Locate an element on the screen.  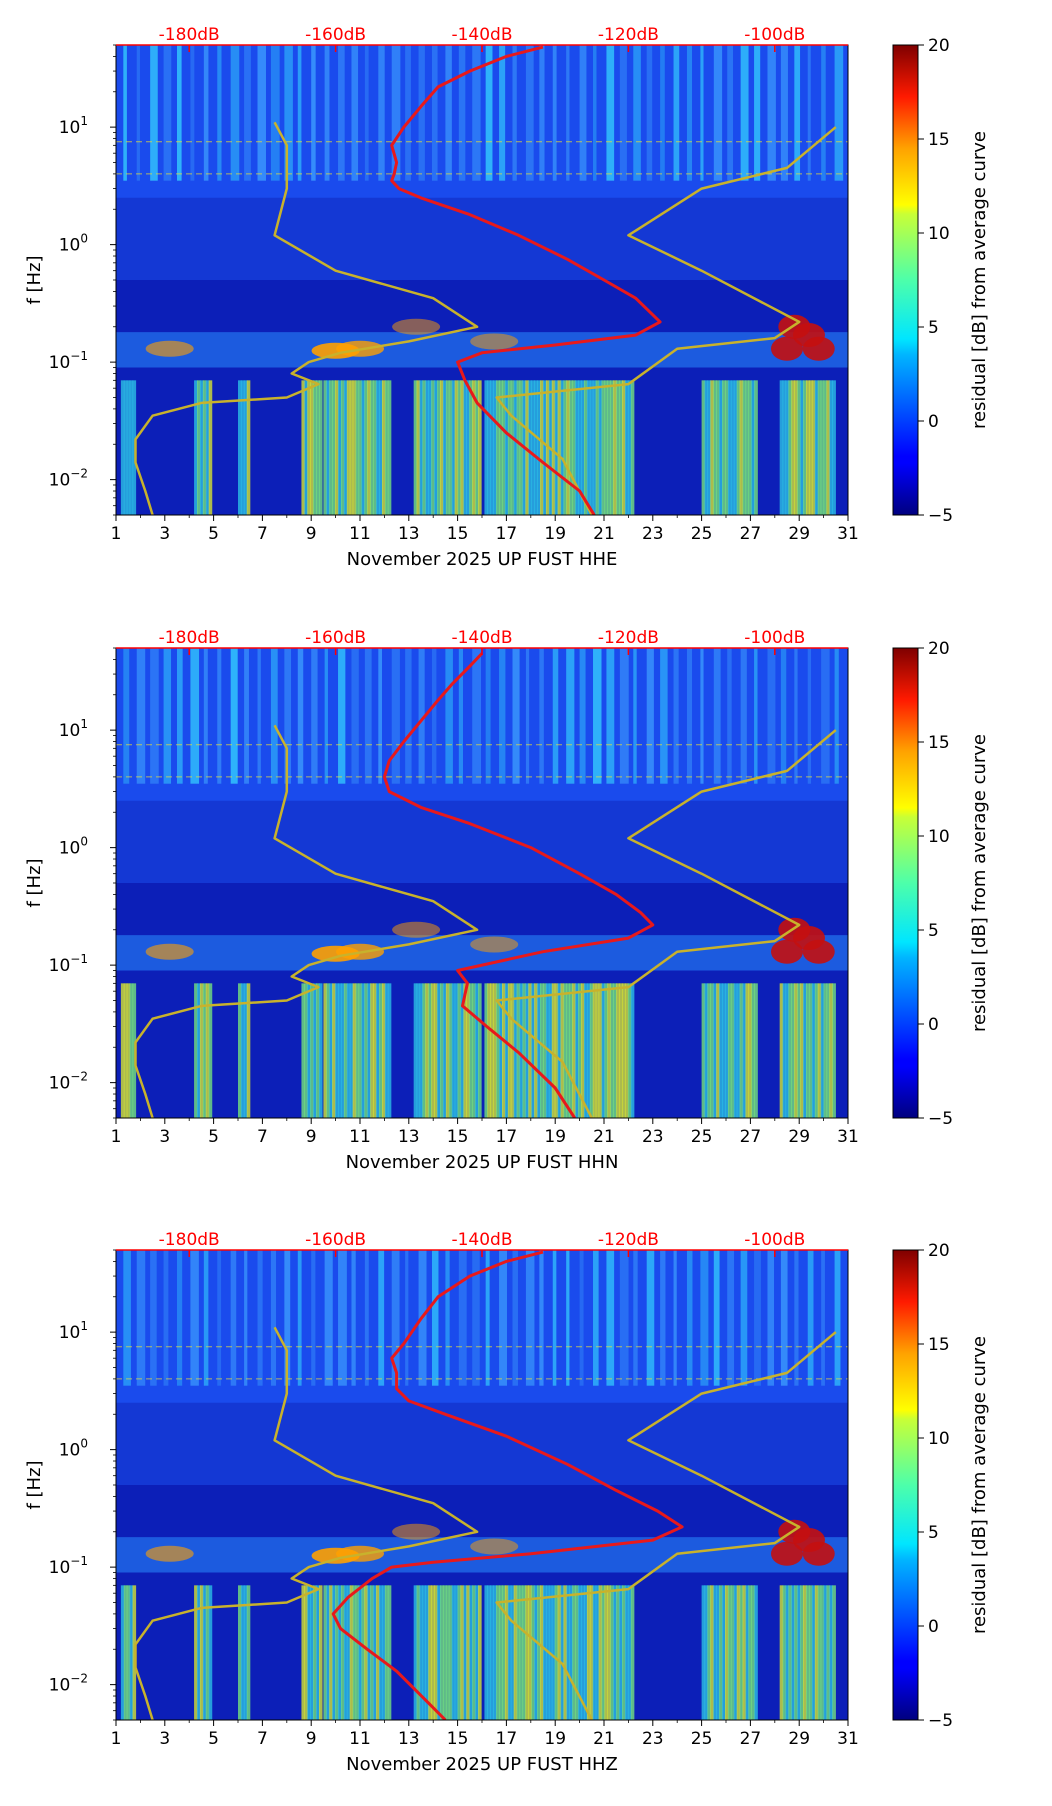
y-tick-label: 10⁻² is located at coordinates (68, 479).